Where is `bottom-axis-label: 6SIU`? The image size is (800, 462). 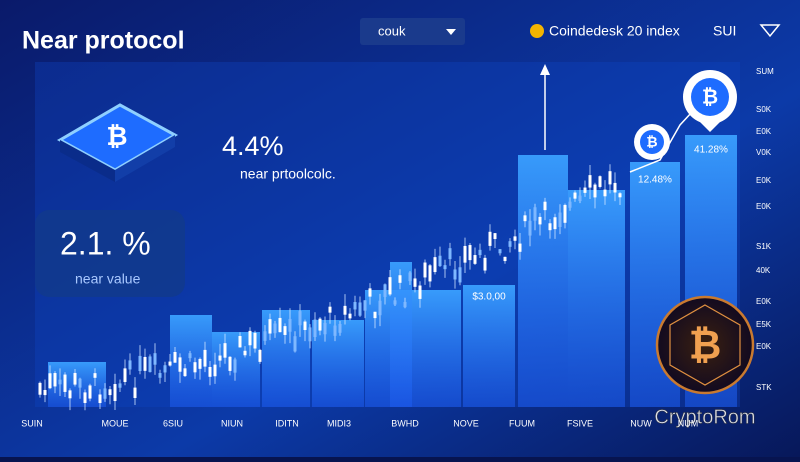 bottom-axis-label: 6SIU is located at coordinates (173, 423).